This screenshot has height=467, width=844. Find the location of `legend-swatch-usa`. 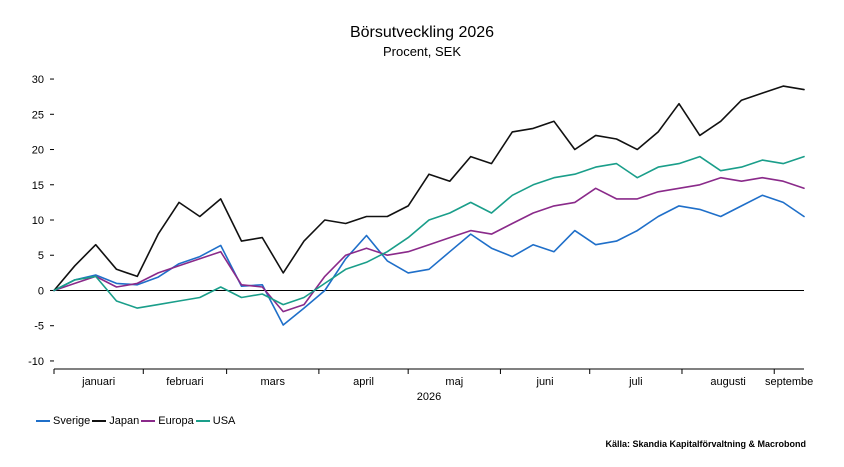

legend-swatch-usa is located at coordinates (202, 421).